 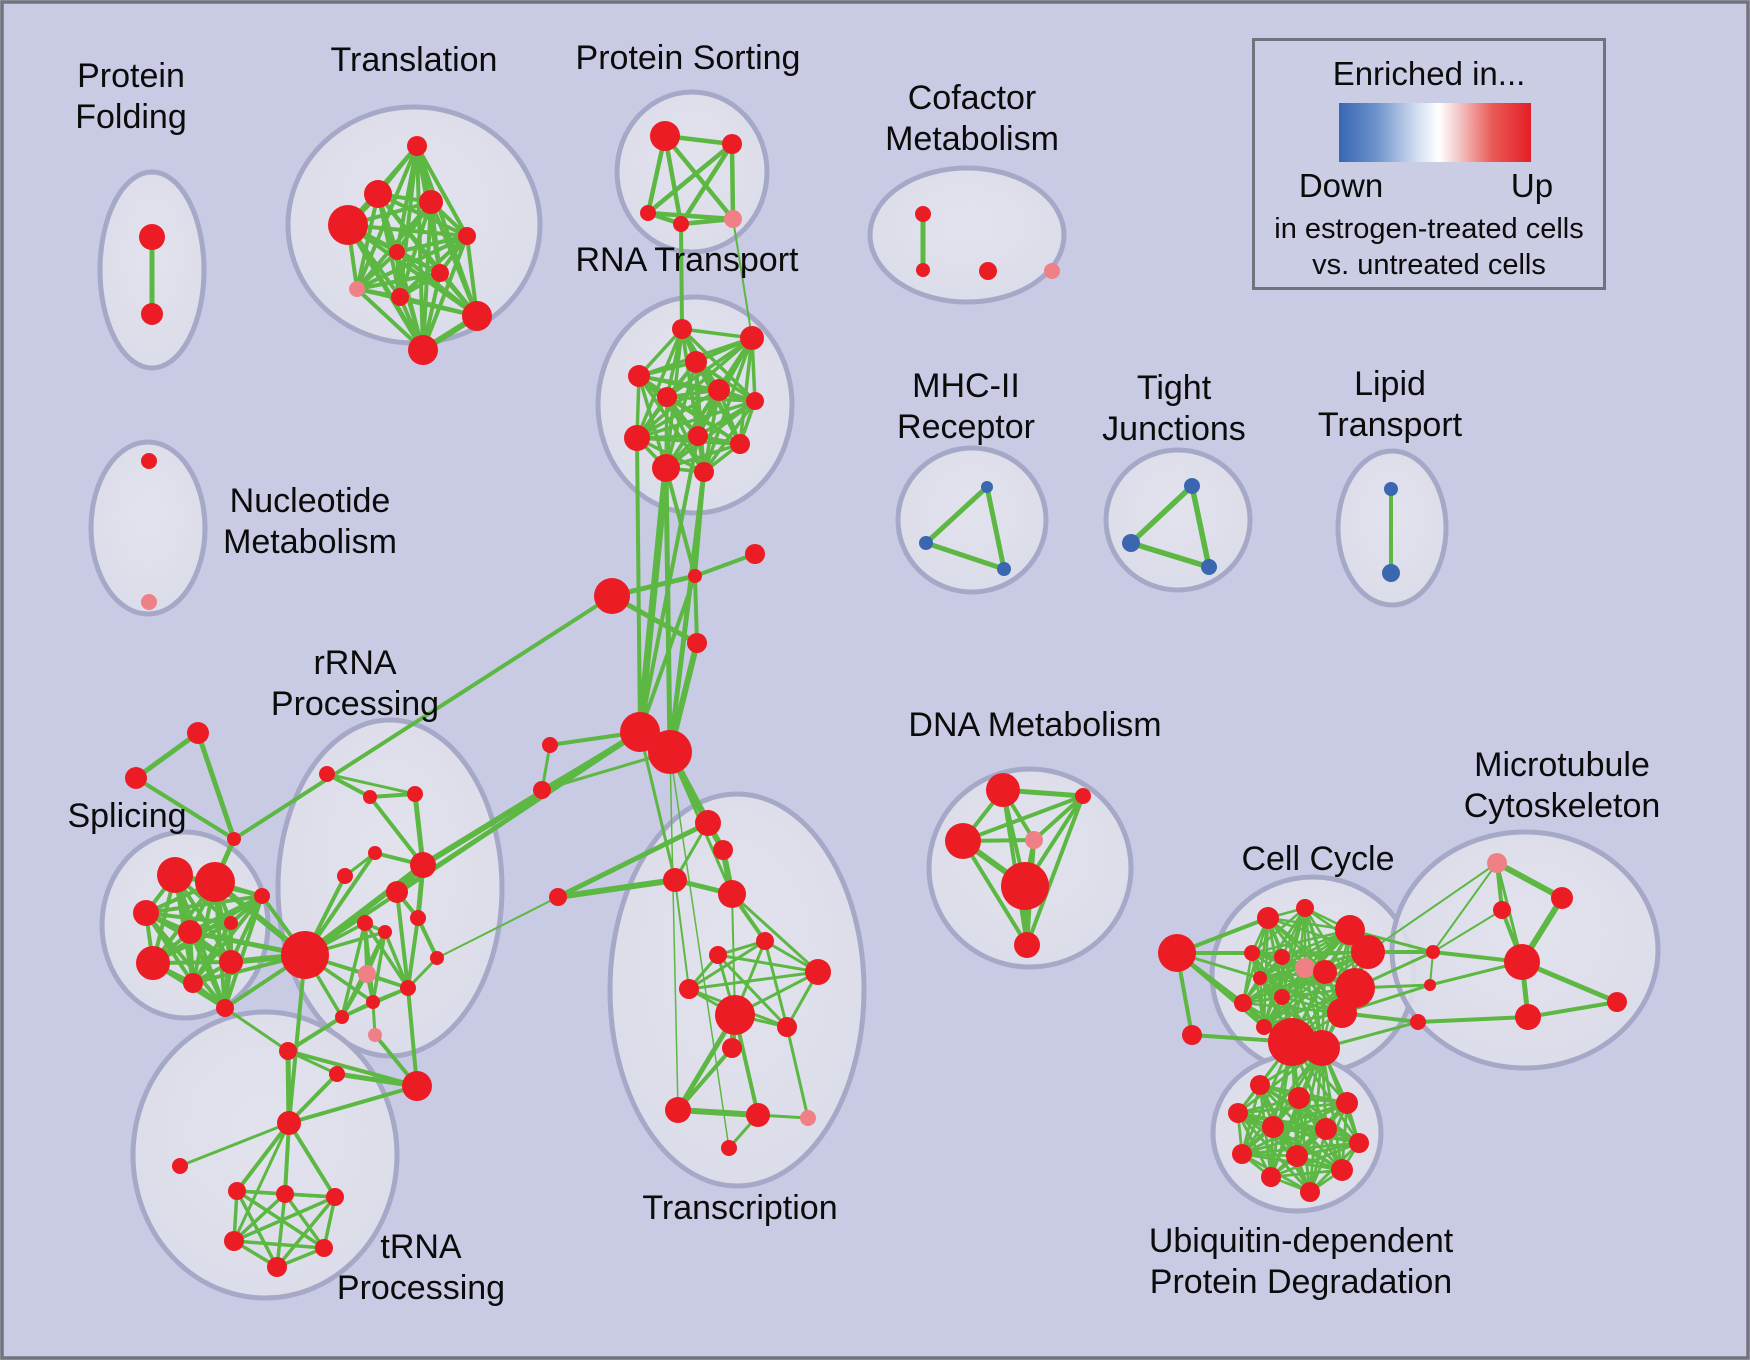 I want to click on gene-set-node-nm1, so click(x=149, y=461).